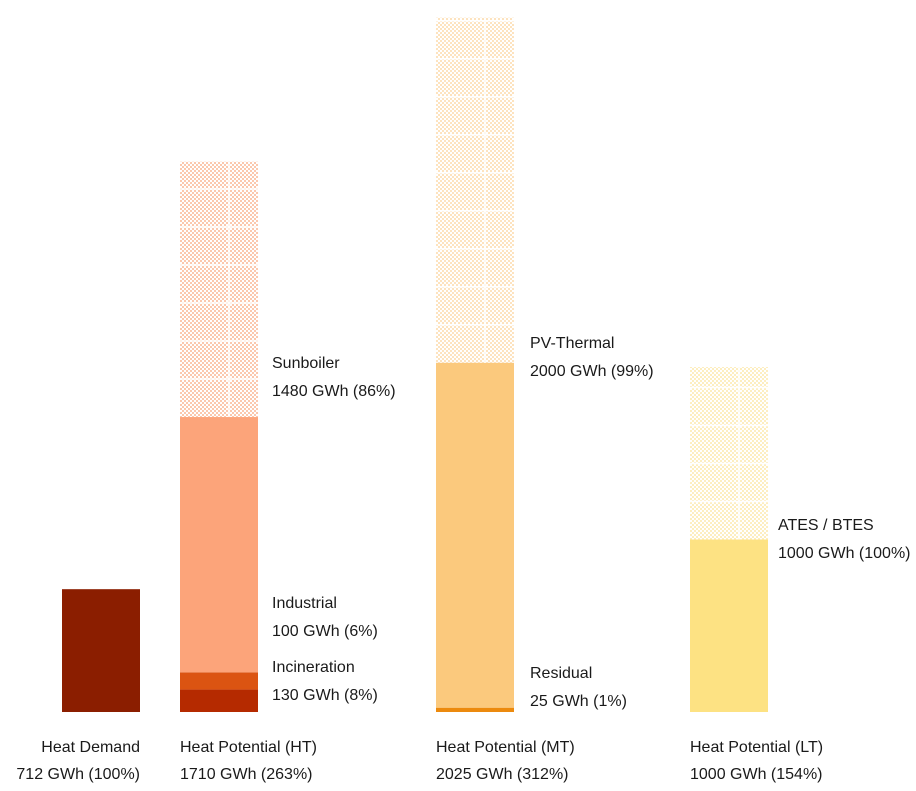  Describe the element at coordinates (475, 709) in the screenshot. I see `bar-segment-residual` at that location.